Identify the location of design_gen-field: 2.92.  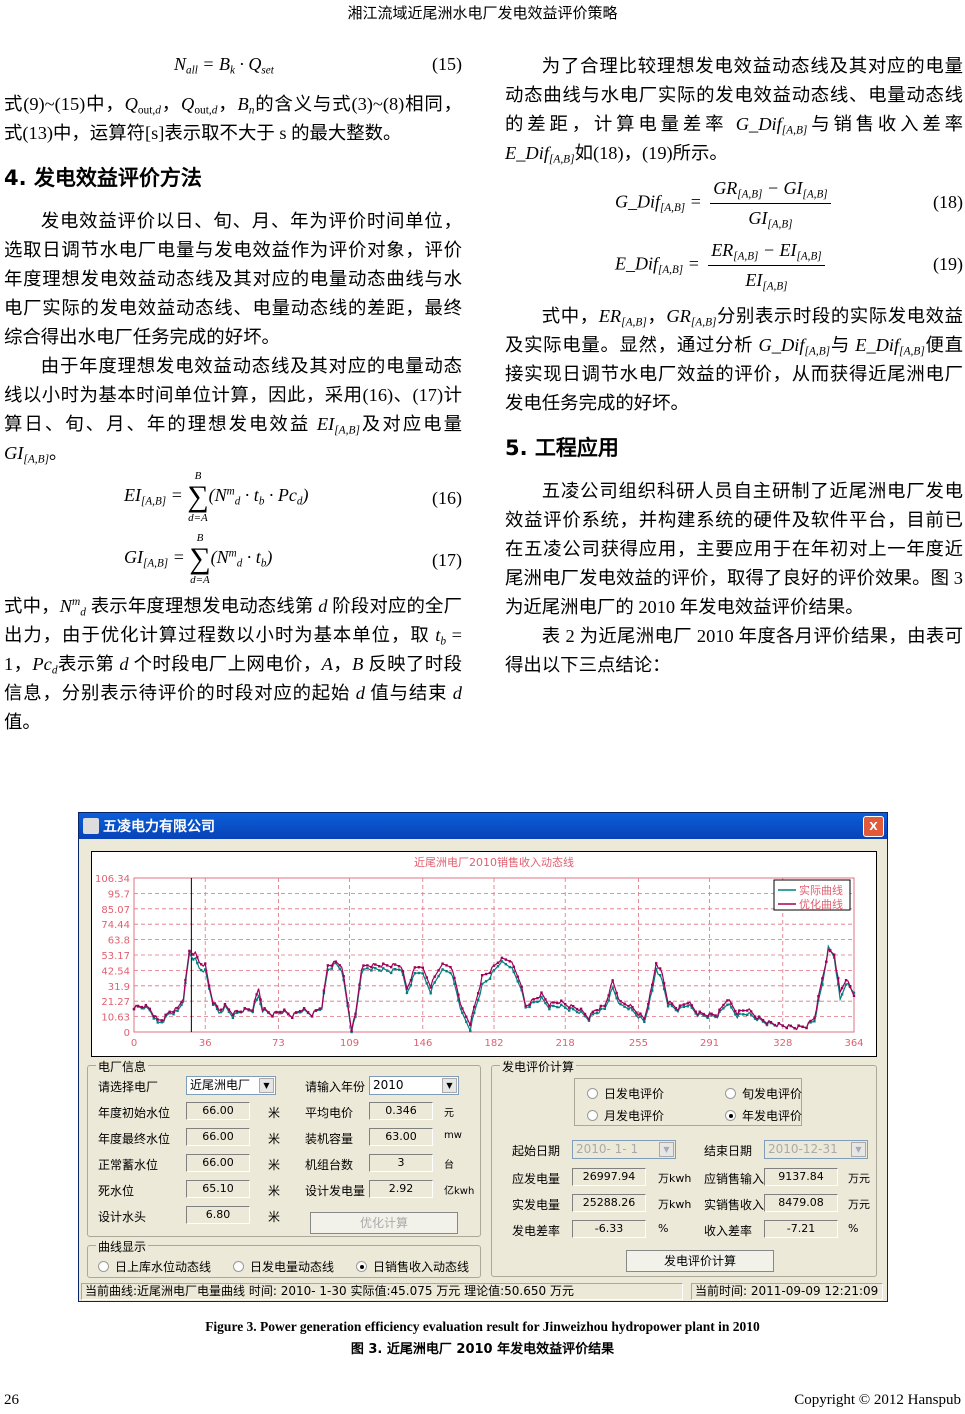
(401, 1189).